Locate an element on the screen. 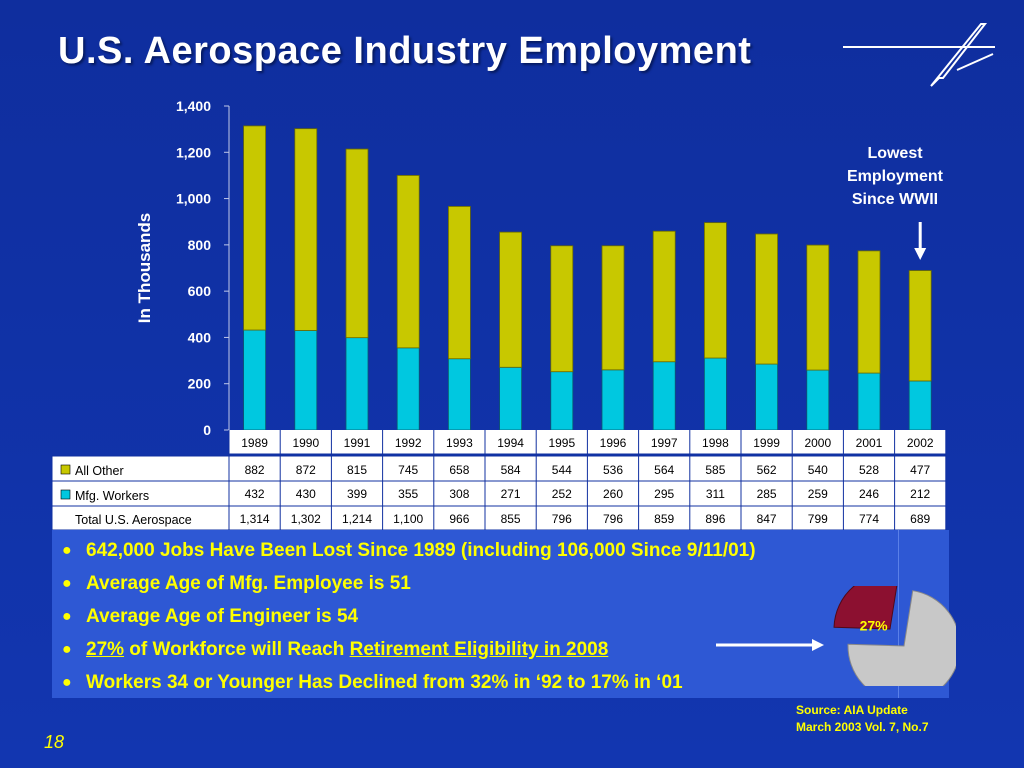 The height and width of the screenshot is (768, 1024). data-label-all-other: 536 is located at coordinates (613, 470).